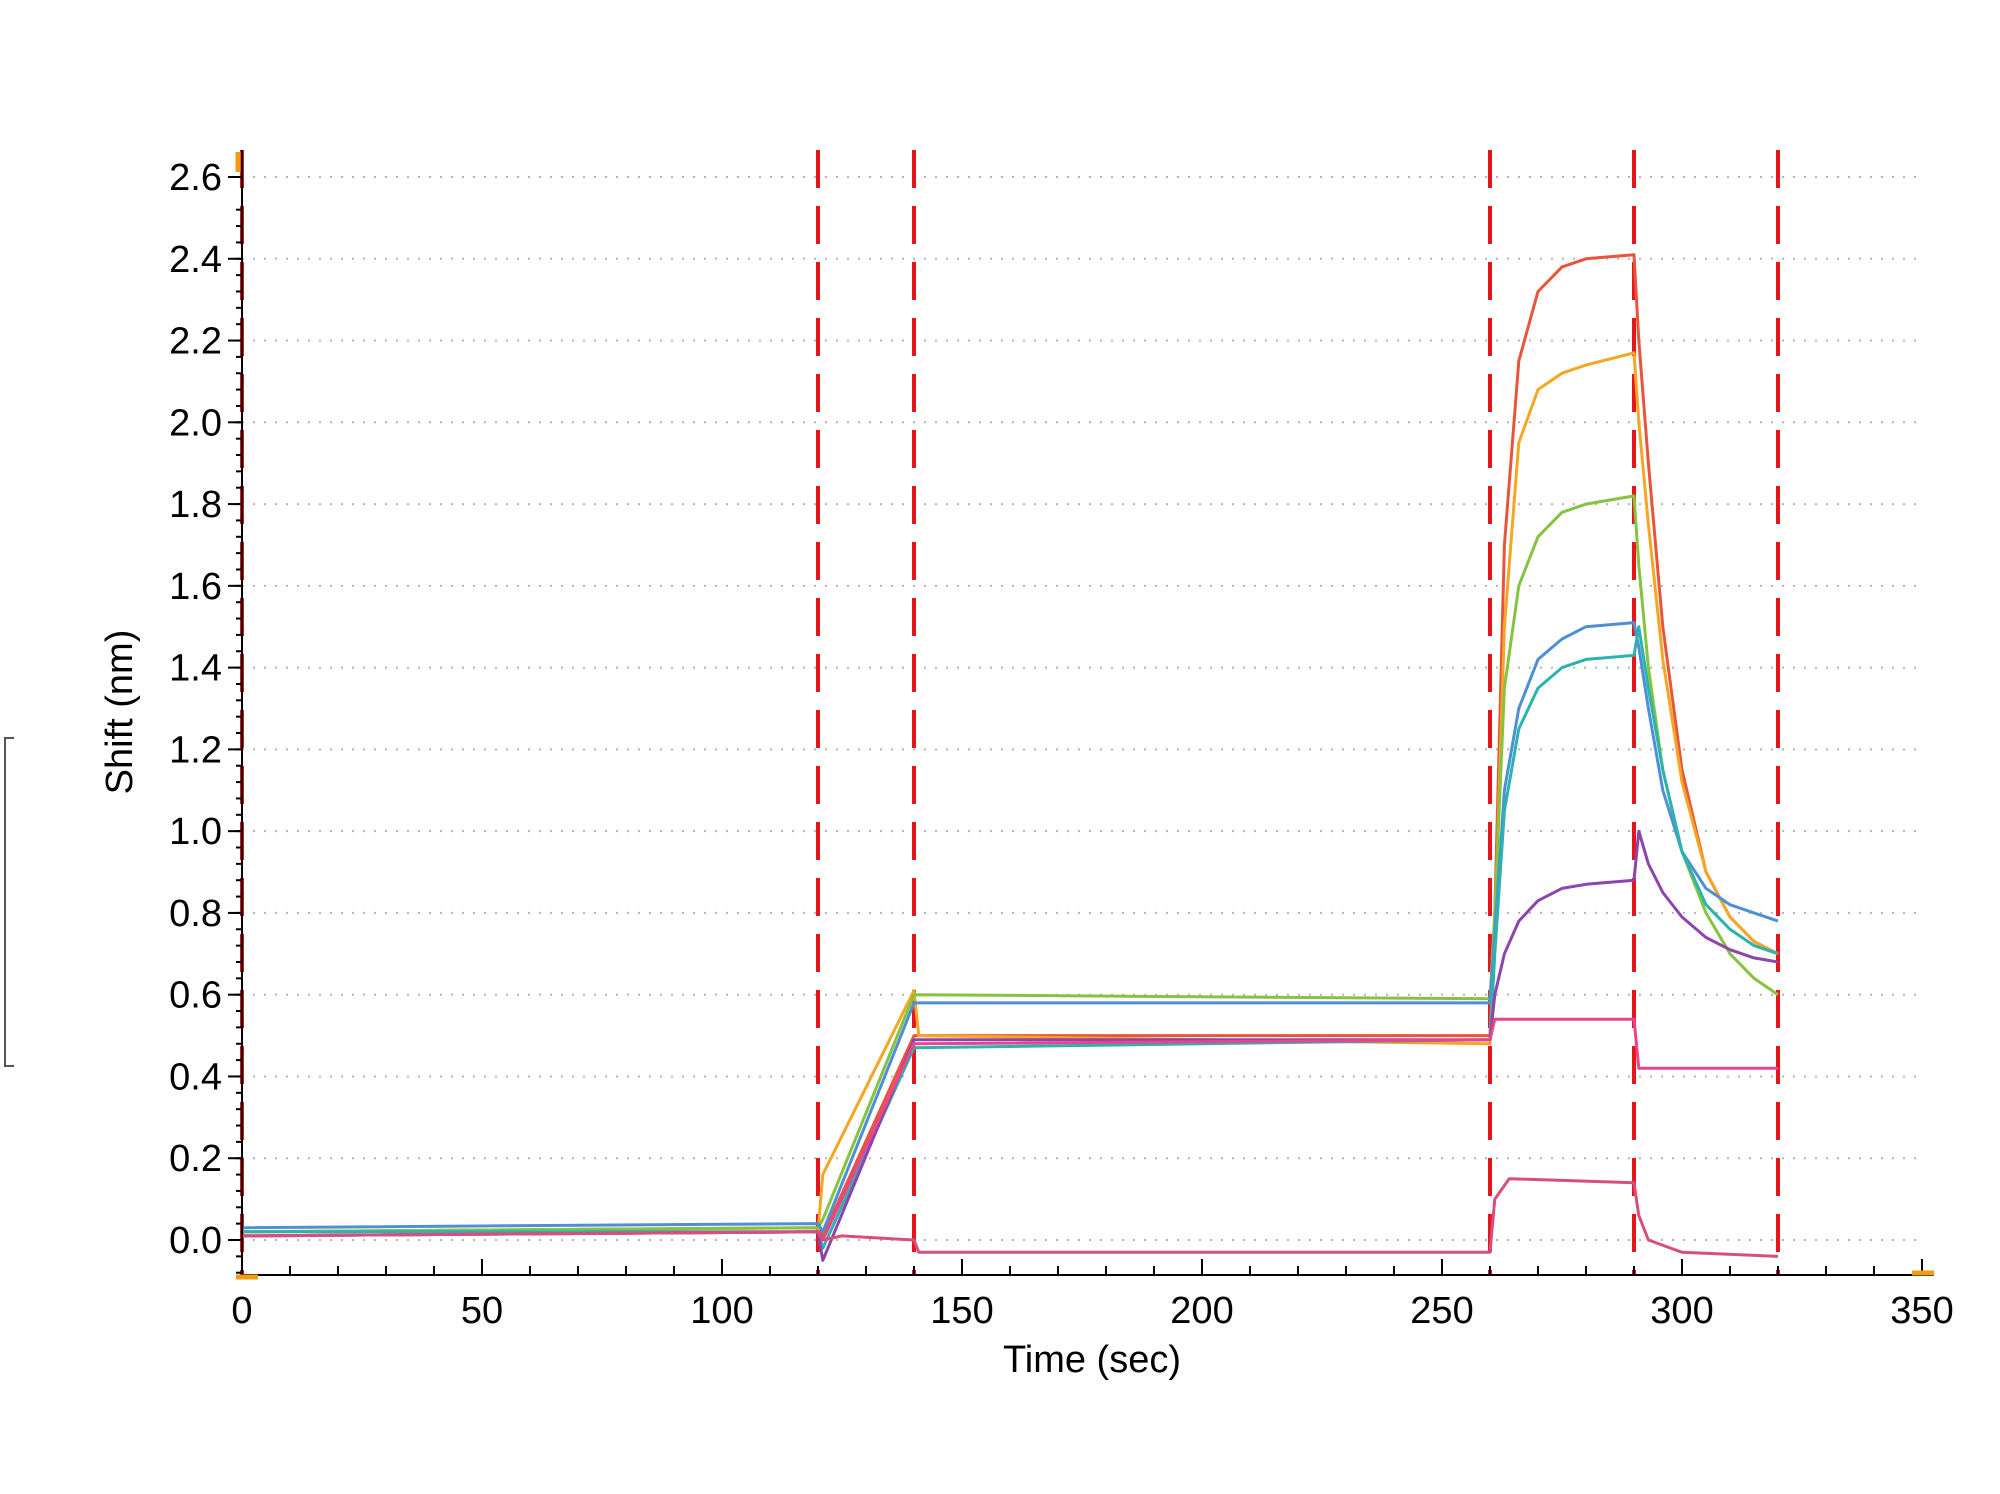  What do you see at coordinates (195, 1241) in the screenshot?
I see `y-tick-label: 0.0` at bounding box center [195, 1241].